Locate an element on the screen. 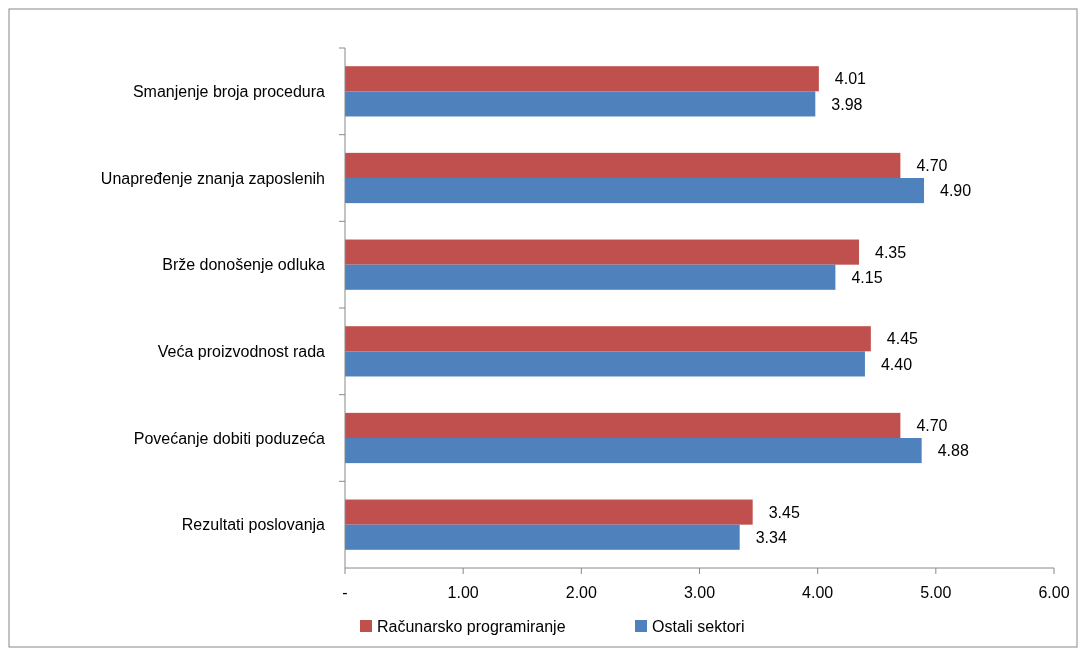 The width and height of the screenshot is (1086, 655). legend-label: Ostali sektori is located at coordinates (698, 626).